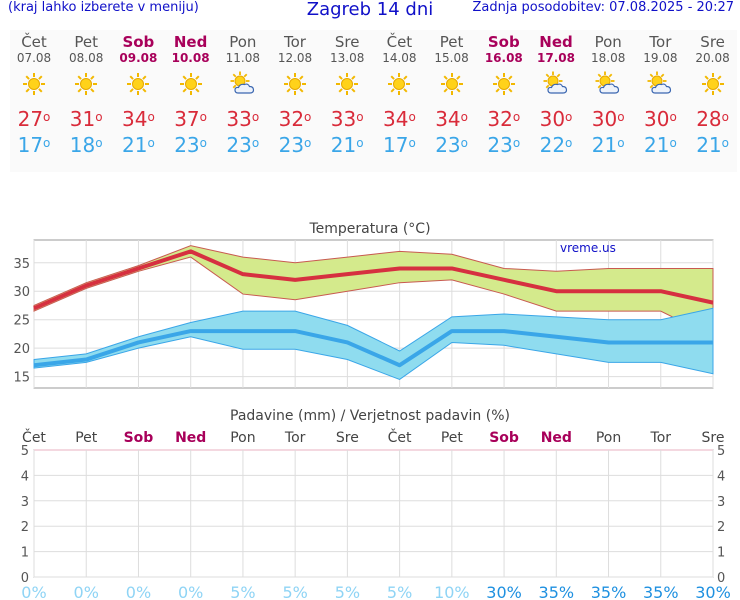 This screenshot has height=600, width=740. I want to click on y-tick-label-right: 3, so click(721, 502).